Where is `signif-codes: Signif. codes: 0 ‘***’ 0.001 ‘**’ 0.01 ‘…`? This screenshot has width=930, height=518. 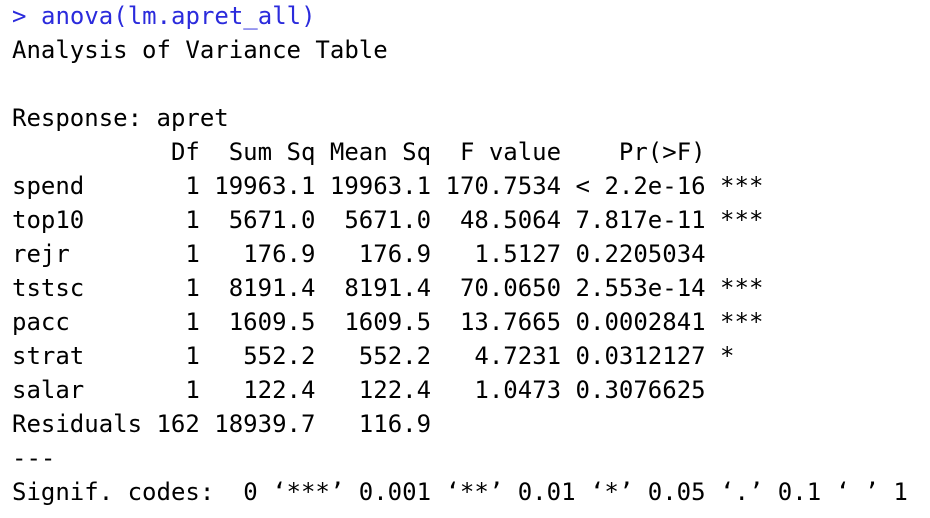
signif-codes: Signif. codes: 0 ‘***’ 0.001 ‘**’ 0.01 ‘… is located at coordinates (460, 492).